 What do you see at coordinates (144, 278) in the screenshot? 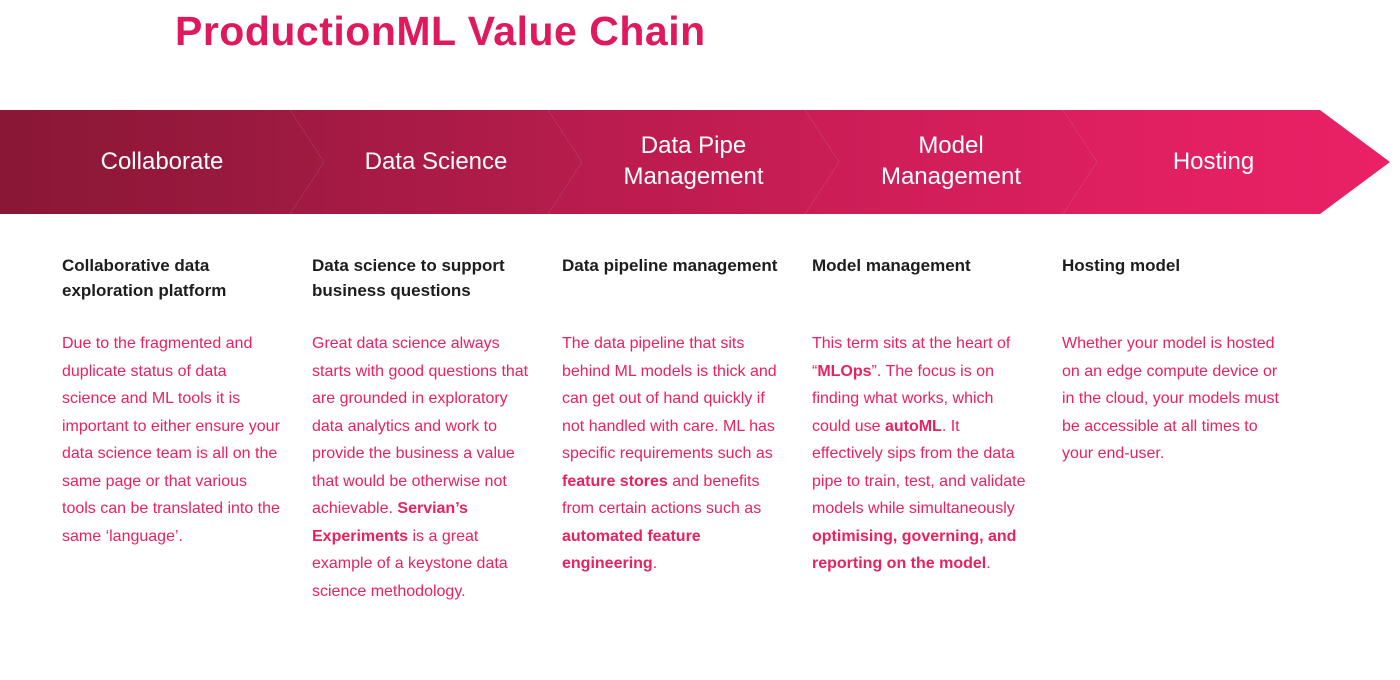
I see `column-collaborate-heading: Collaborative data exploration platform` at bounding box center [144, 278].